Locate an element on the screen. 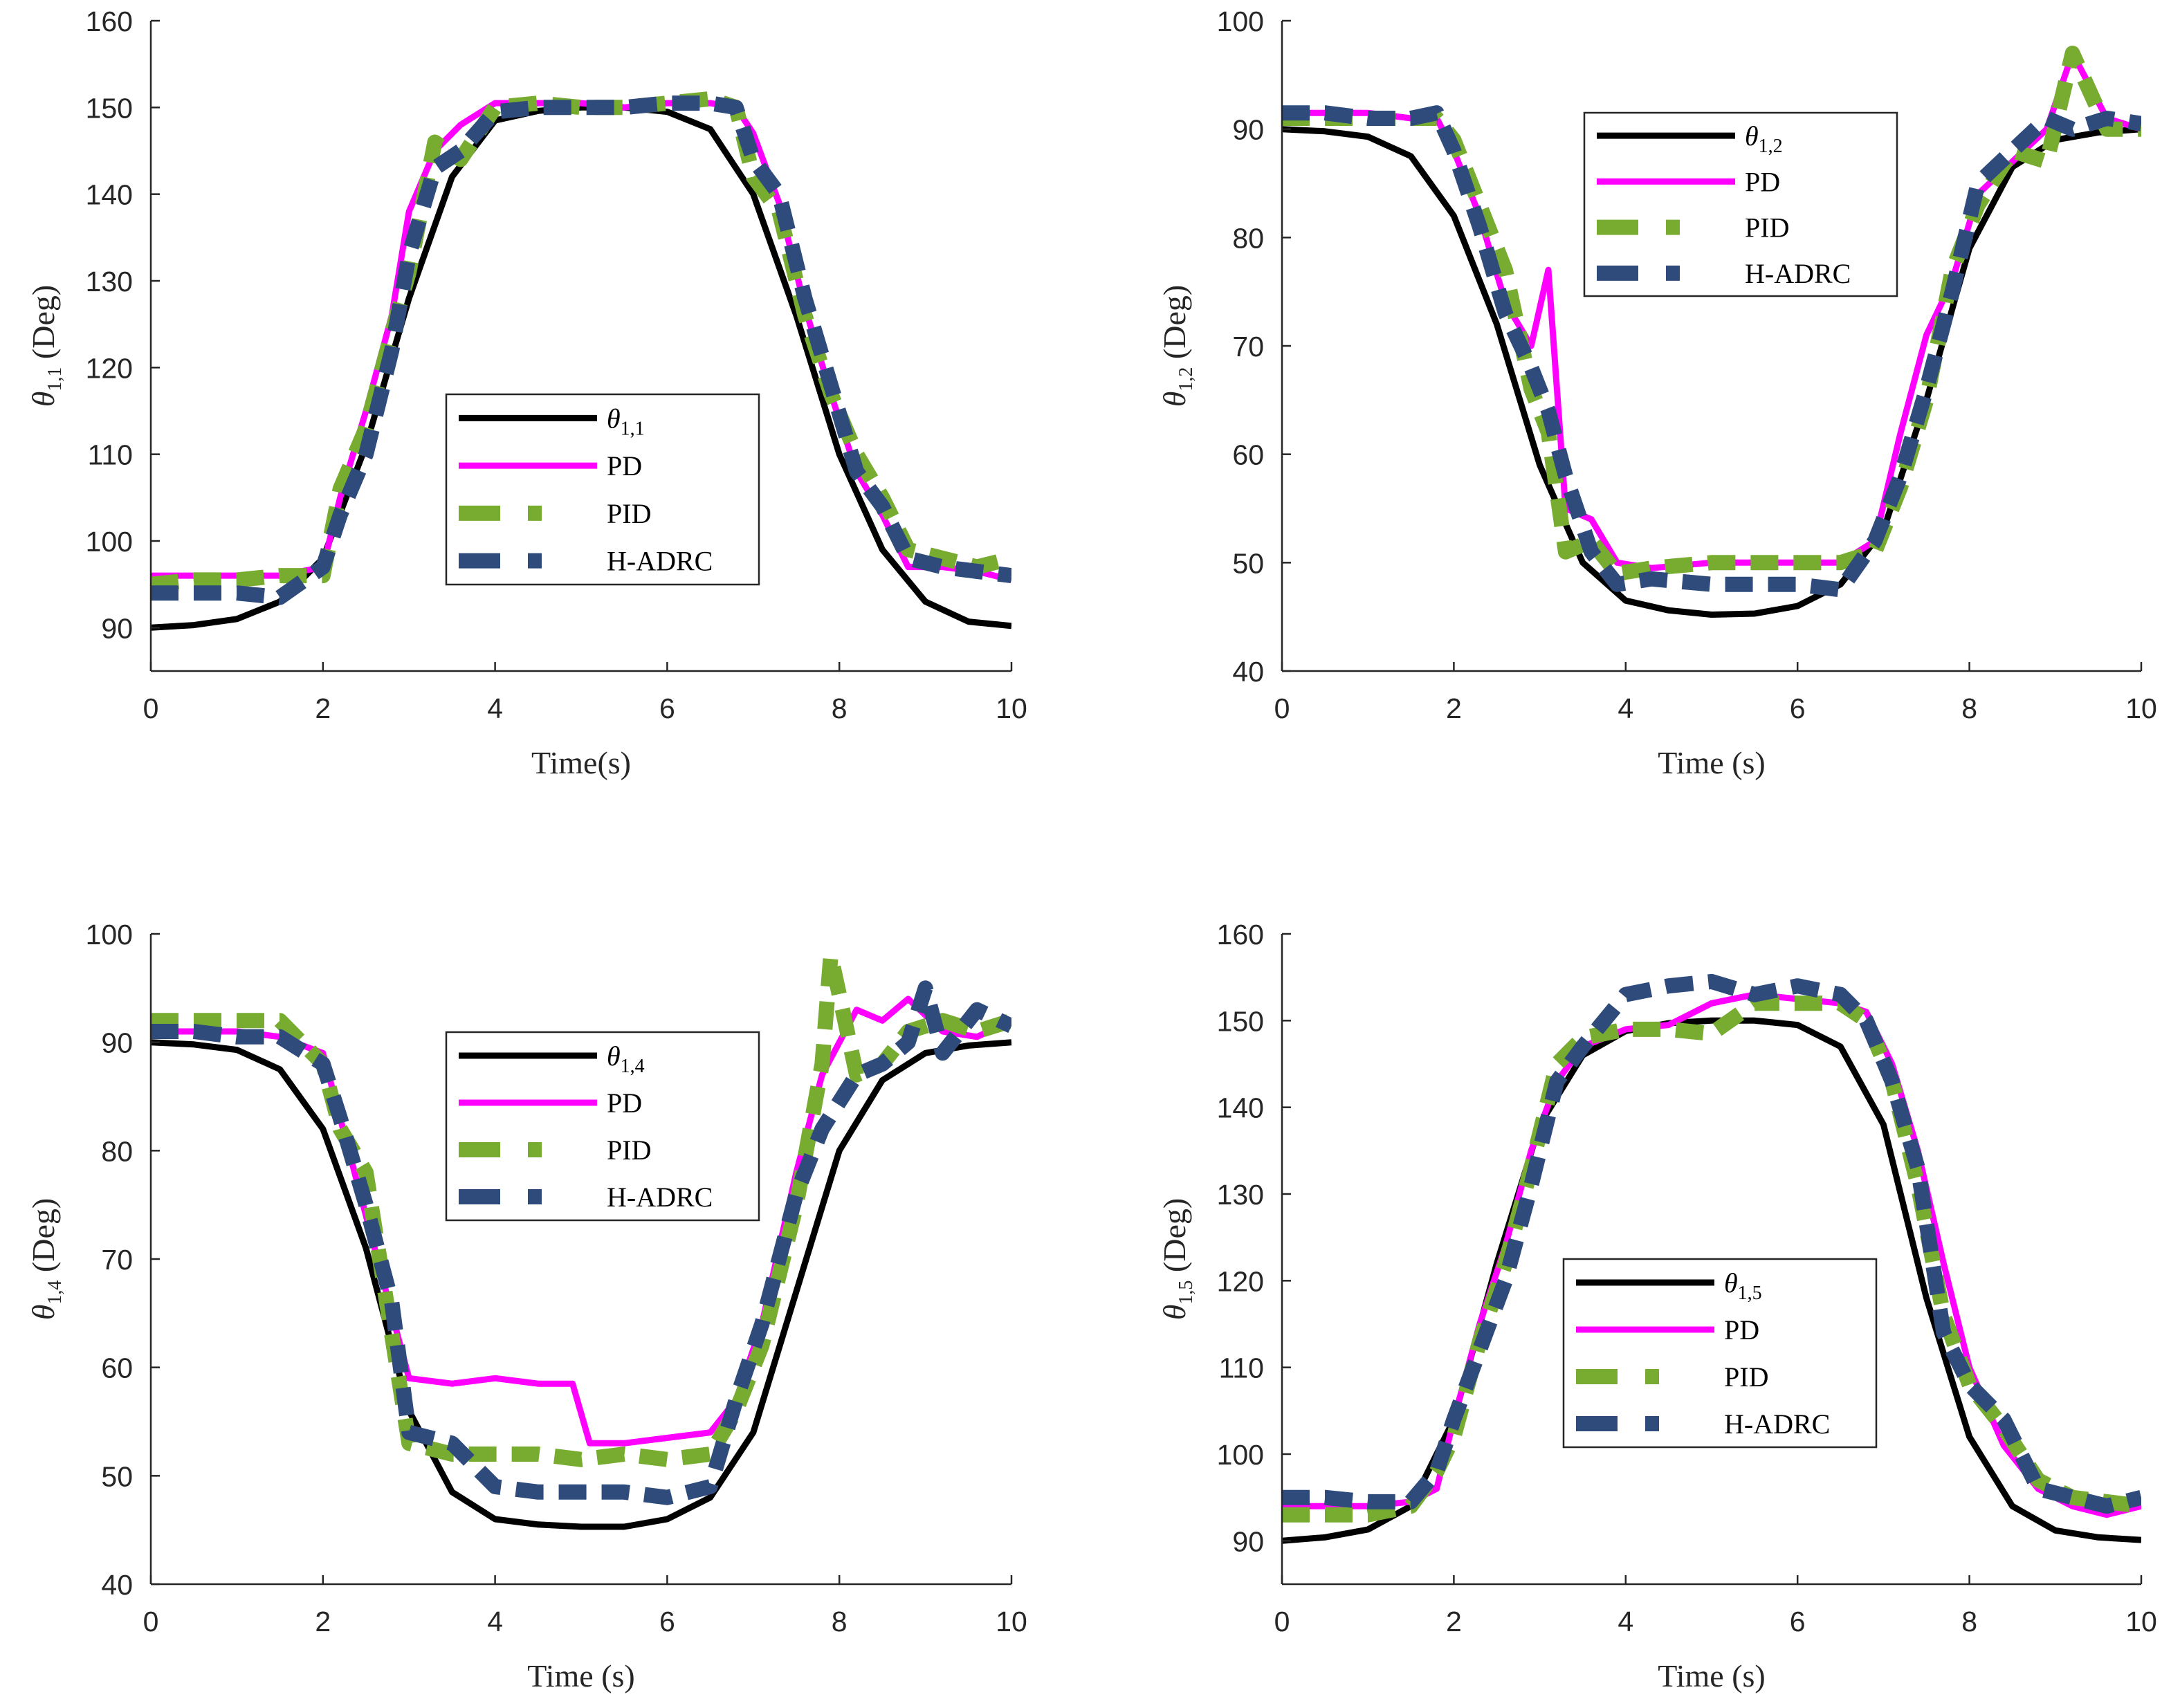 Image resolution: width=2162 pixels, height=1708 pixels. series-line-pid is located at coordinates (1711, 313).